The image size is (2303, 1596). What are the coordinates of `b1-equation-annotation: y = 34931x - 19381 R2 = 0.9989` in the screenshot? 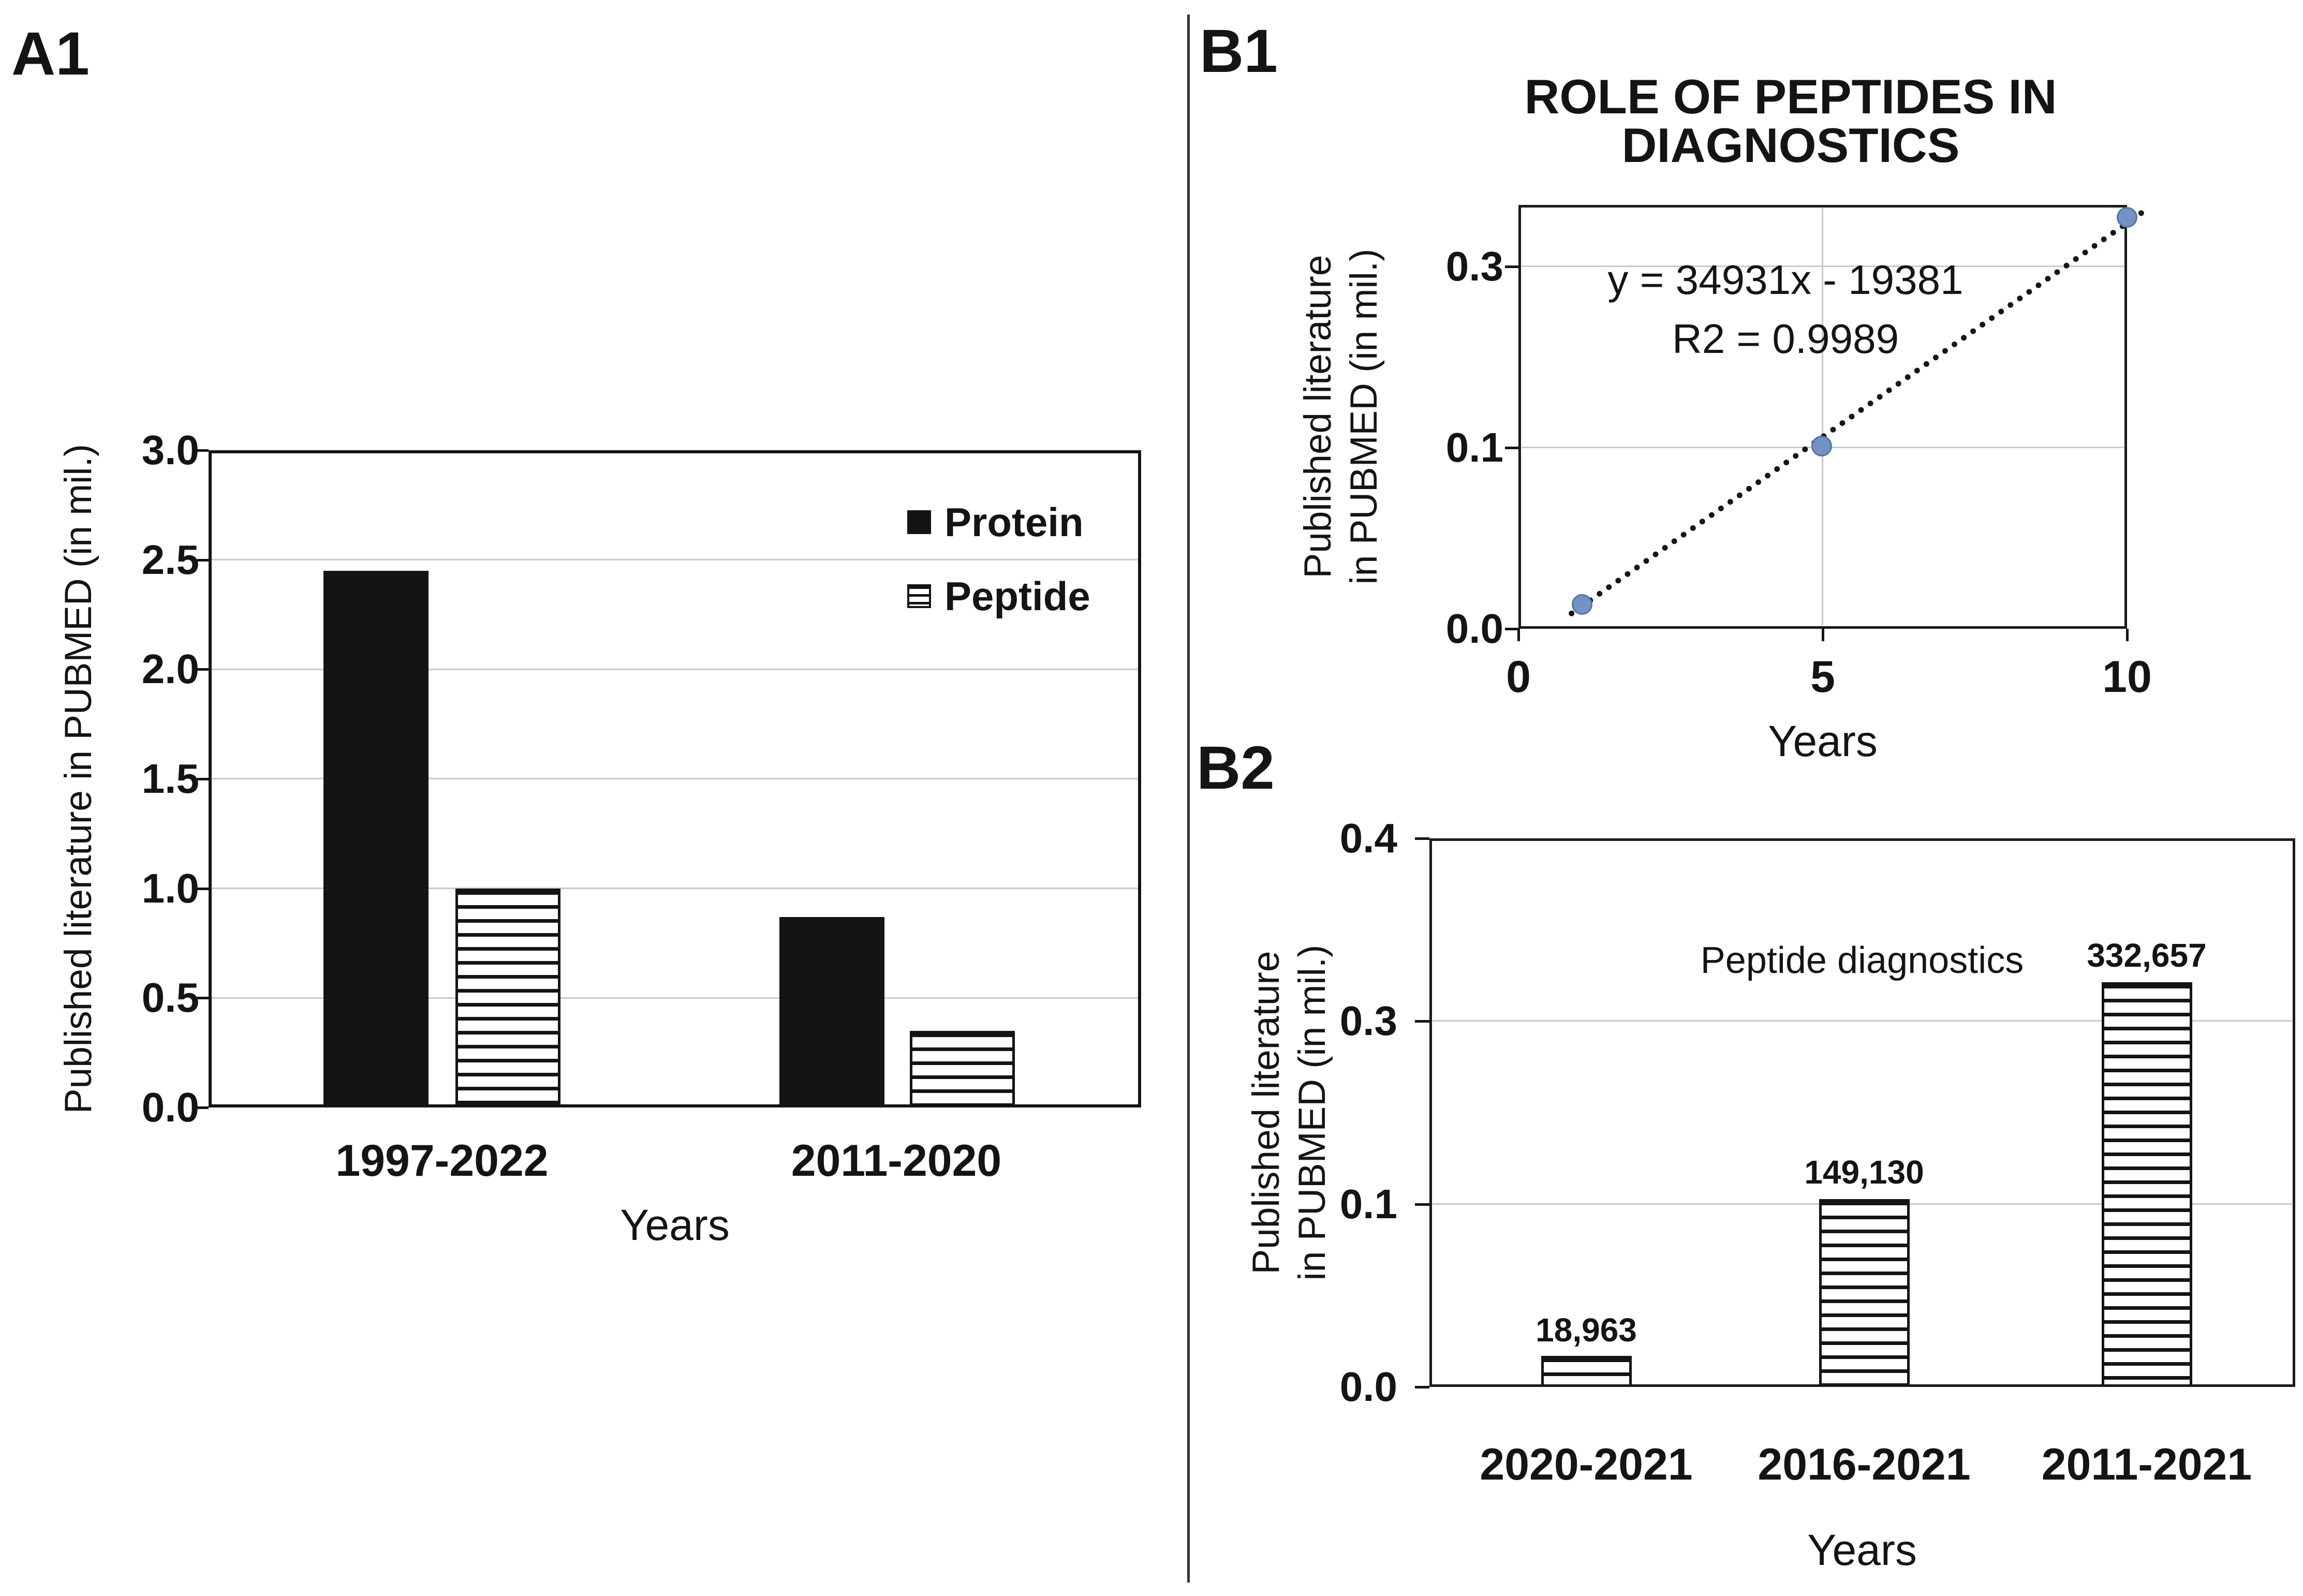 It's located at (1785, 309).